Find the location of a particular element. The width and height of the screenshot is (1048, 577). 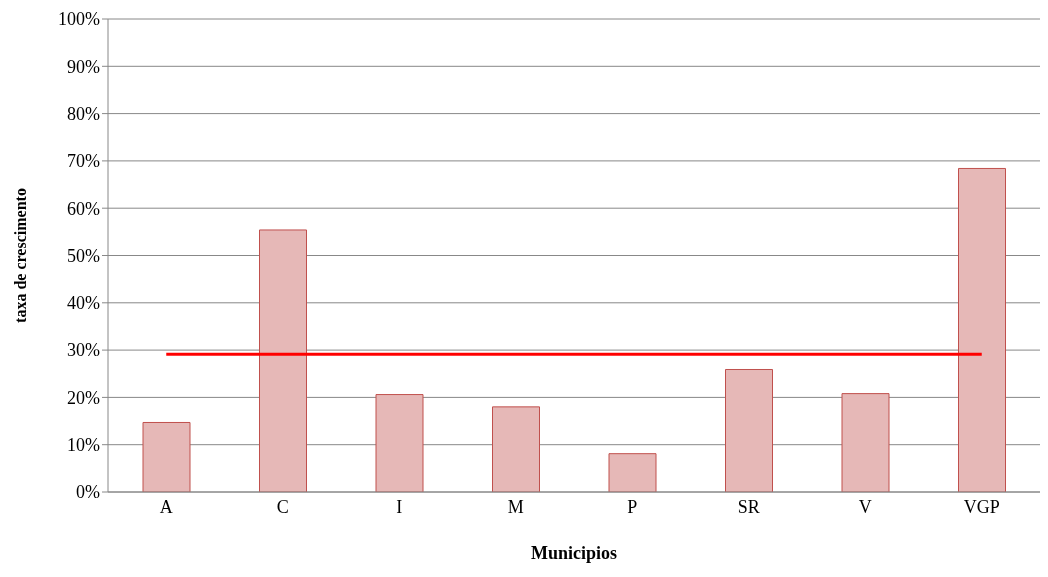

y-tick-label: 40% is located at coordinates (83, 303).